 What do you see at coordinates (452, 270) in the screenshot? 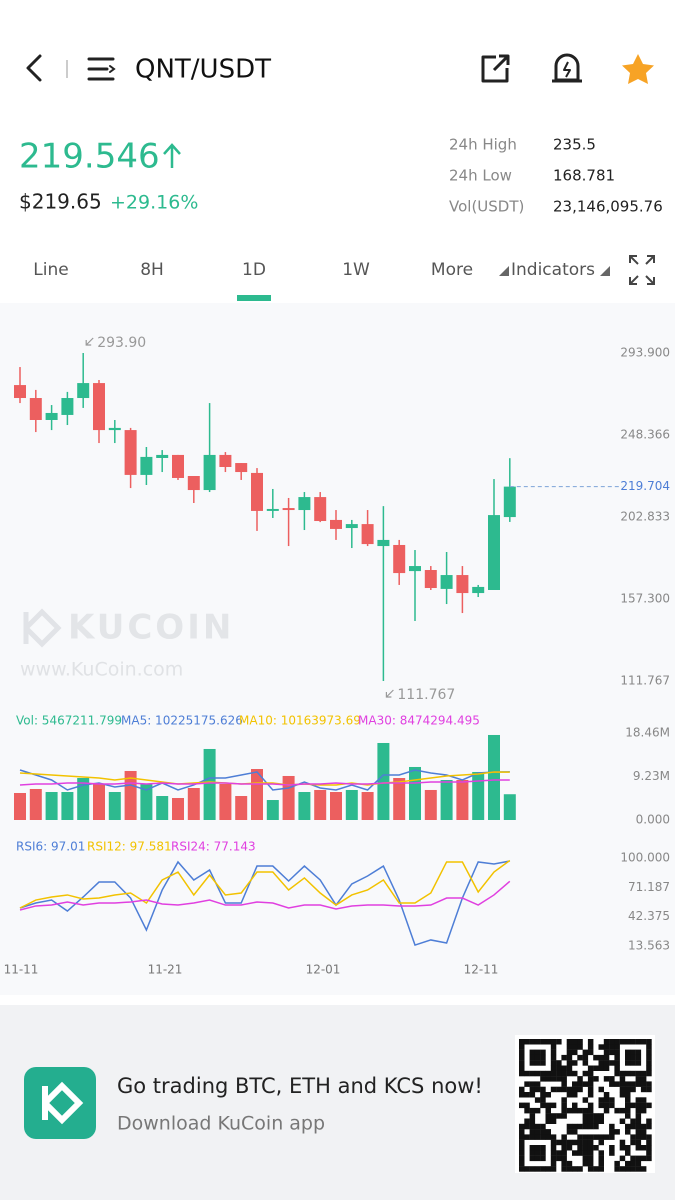
I see `tab: More` at bounding box center [452, 270].